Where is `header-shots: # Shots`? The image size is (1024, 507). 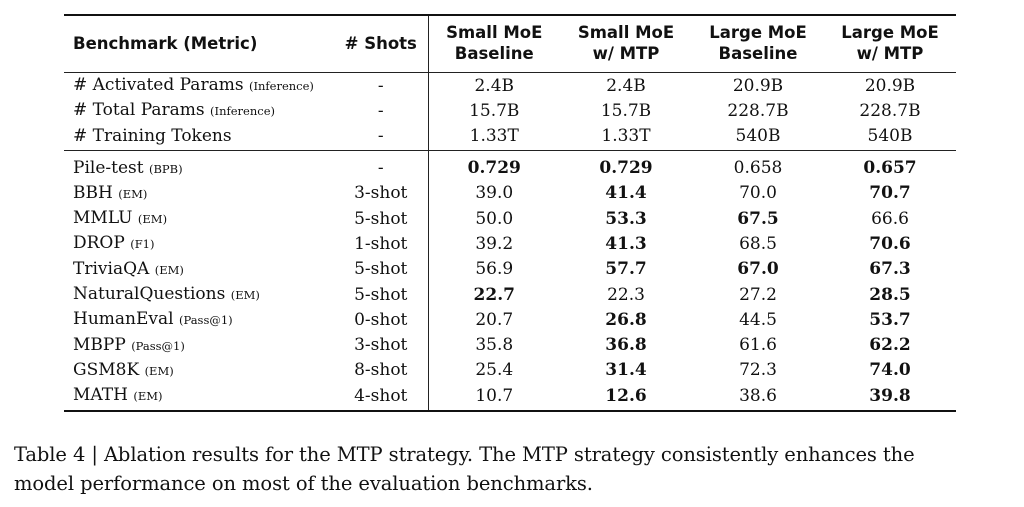 header-shots: # Shots is located at coordinates (380, 43).